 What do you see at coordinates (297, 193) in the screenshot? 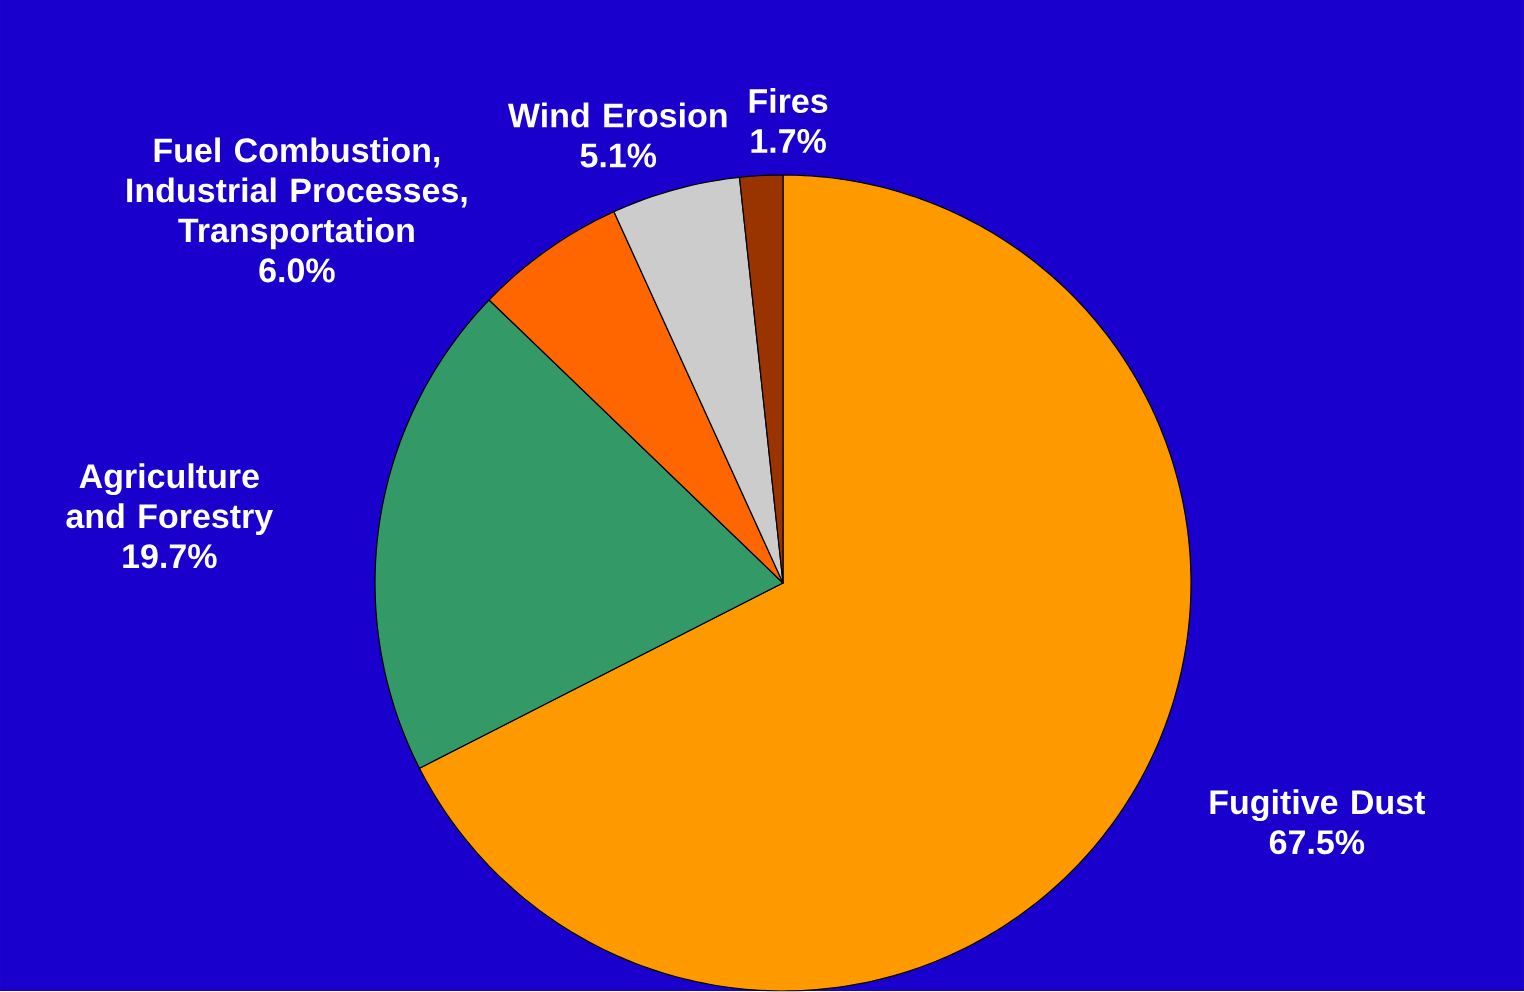
I see `slice-label: Fuel Combustion, Industrial Processes, Transportation` at bounding box center [297, 193].